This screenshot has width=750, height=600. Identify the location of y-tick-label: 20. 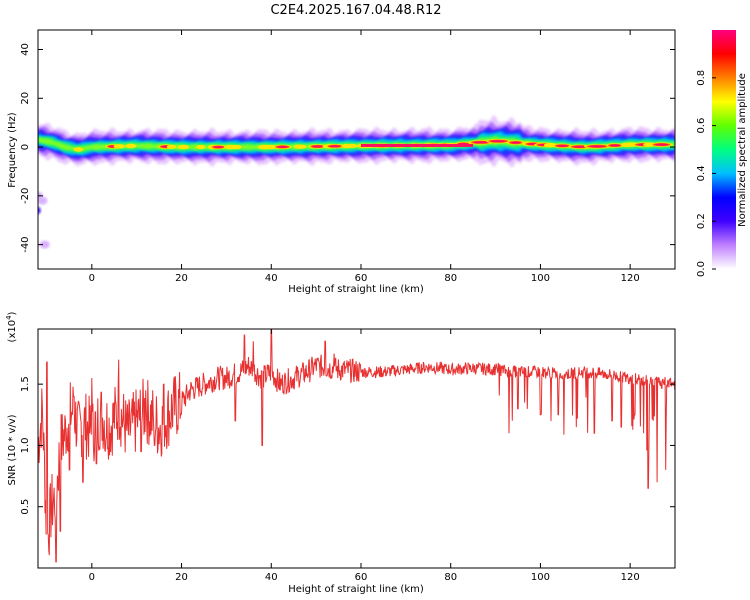
(25, 98).